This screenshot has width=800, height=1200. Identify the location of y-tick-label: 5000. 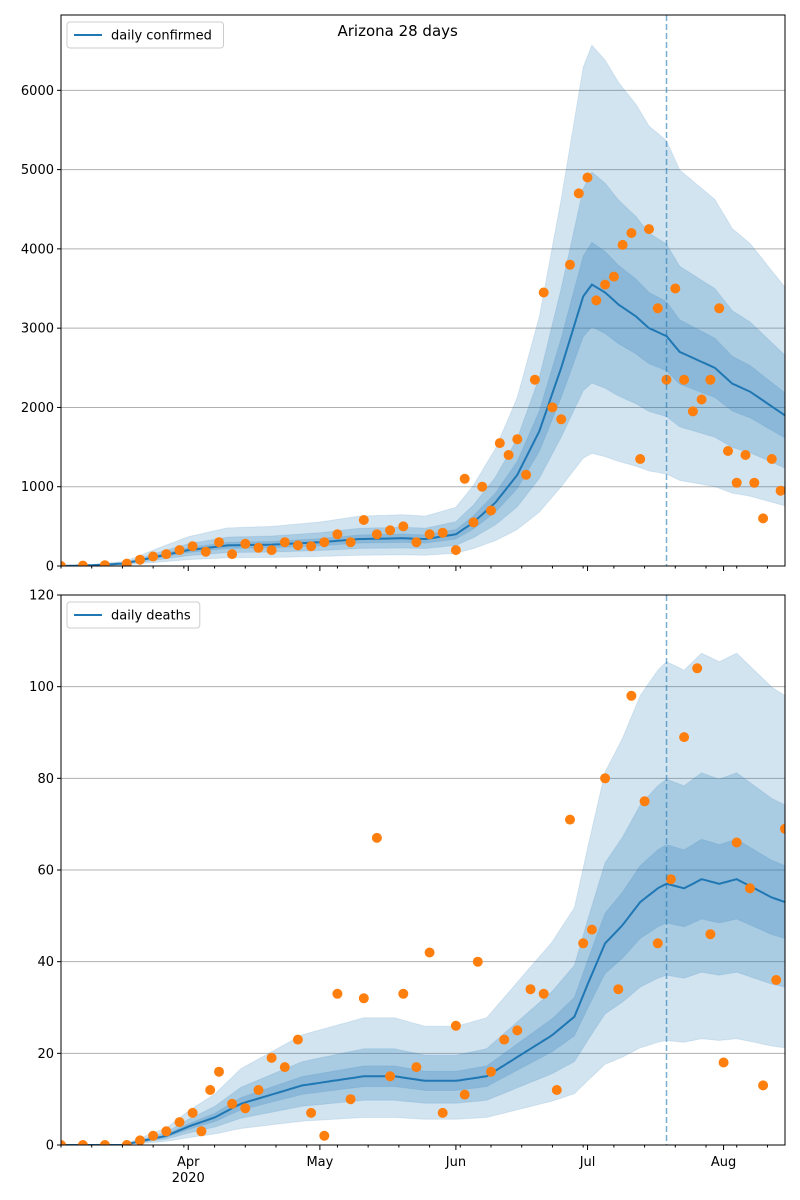
(37, 170).